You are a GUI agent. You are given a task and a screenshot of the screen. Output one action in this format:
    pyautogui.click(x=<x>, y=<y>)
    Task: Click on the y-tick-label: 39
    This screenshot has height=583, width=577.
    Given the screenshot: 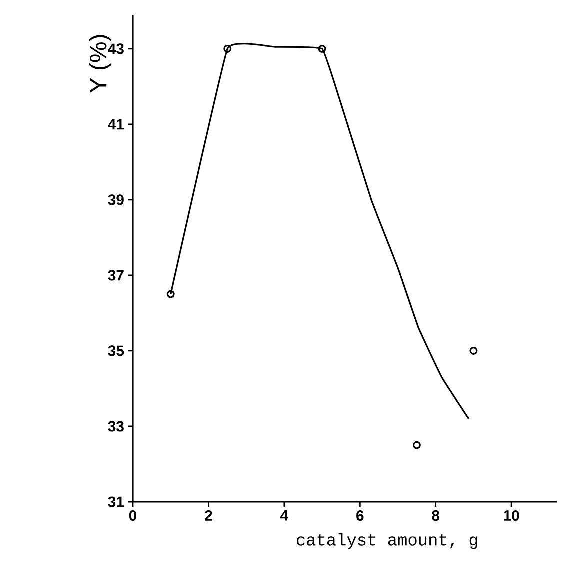 What is the action you would take?
    pyautogui.click(x=116, y=200)
    